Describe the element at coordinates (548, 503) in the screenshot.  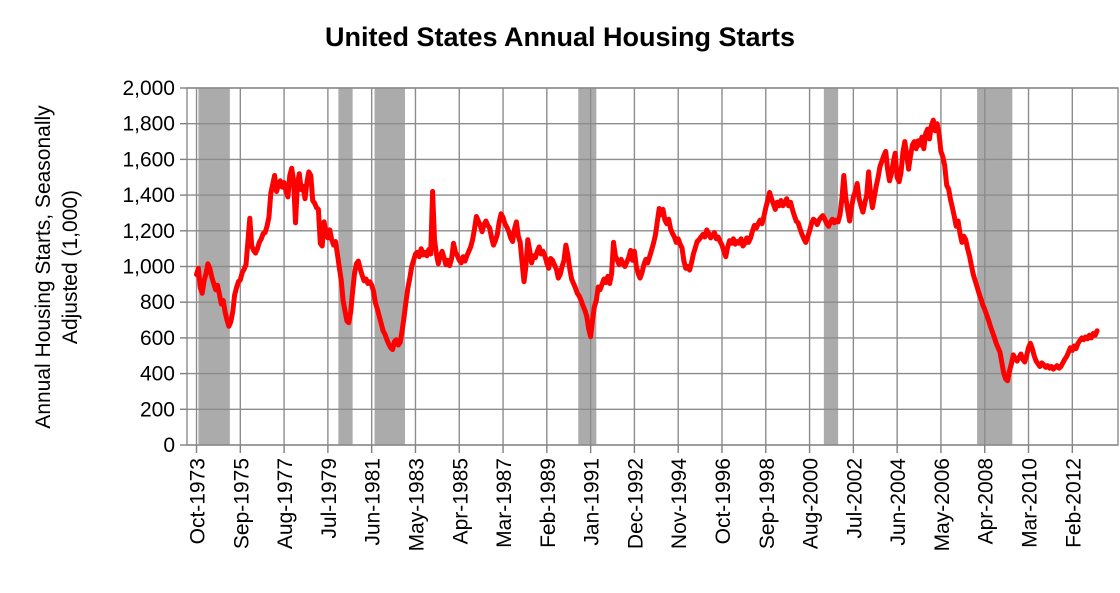
I see `x-tick-label: Feb-1989` at that location.